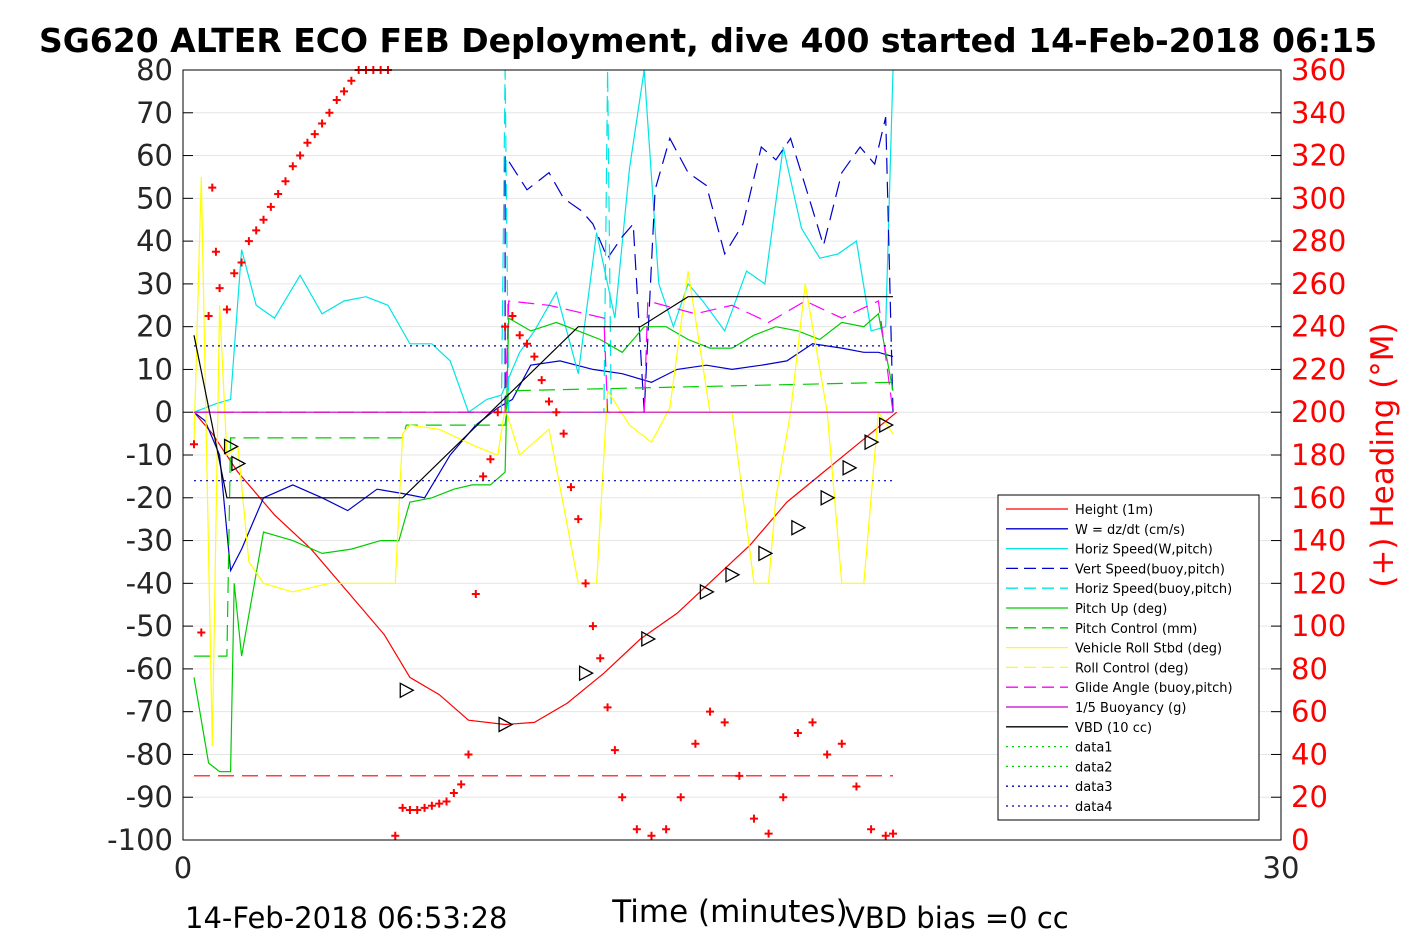 This screenshot has height=945, width=1417. What do you see at coordinates (154, 70) in the screenshot?
I see `y-tick-label: 80` at bounding box center [154, 70].